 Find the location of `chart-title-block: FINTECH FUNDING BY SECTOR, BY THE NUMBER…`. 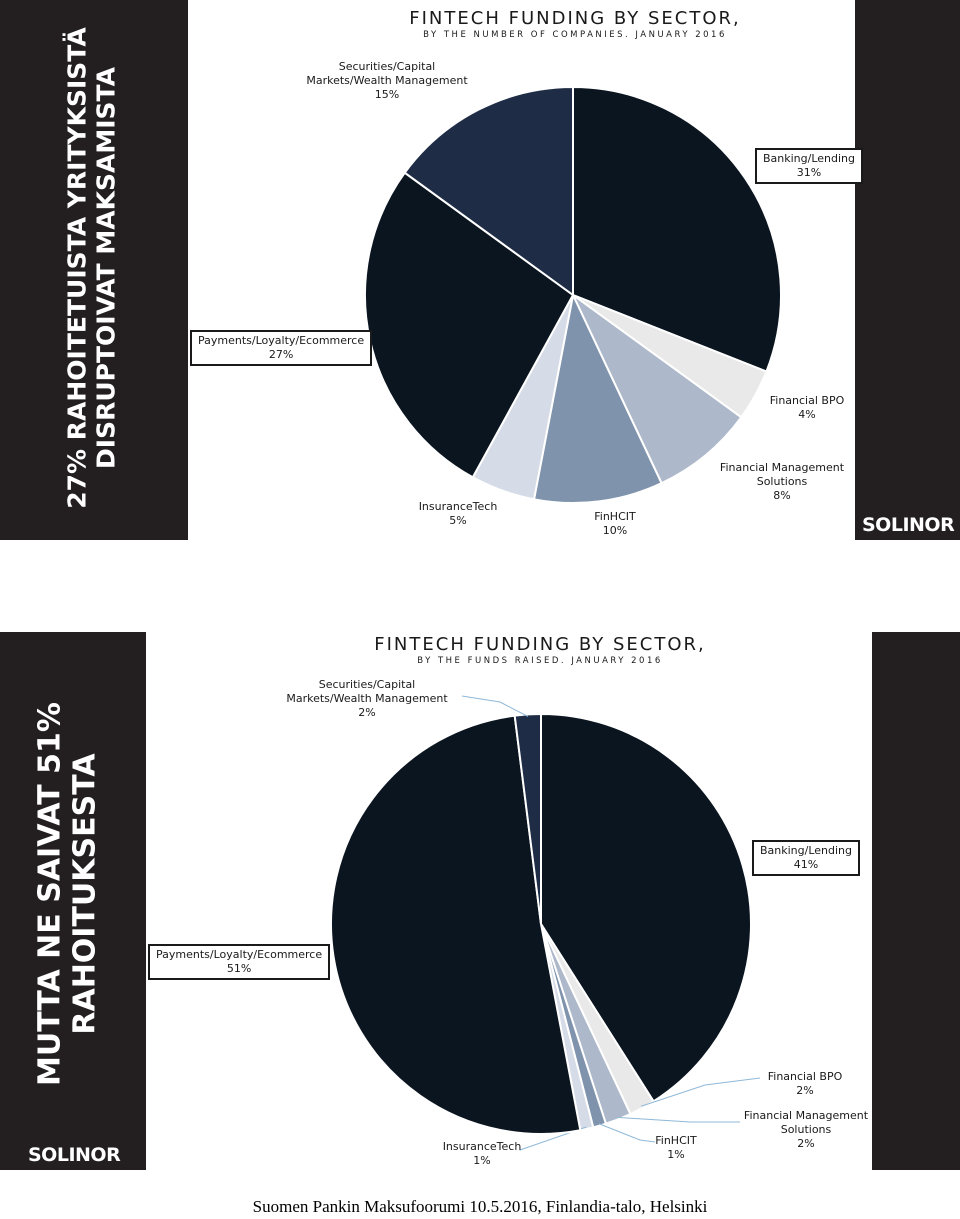

chart-title-block: FINTECH FUNDING BY SECTOR, BY THE NUMBER… is located at coordinates (575, 24).